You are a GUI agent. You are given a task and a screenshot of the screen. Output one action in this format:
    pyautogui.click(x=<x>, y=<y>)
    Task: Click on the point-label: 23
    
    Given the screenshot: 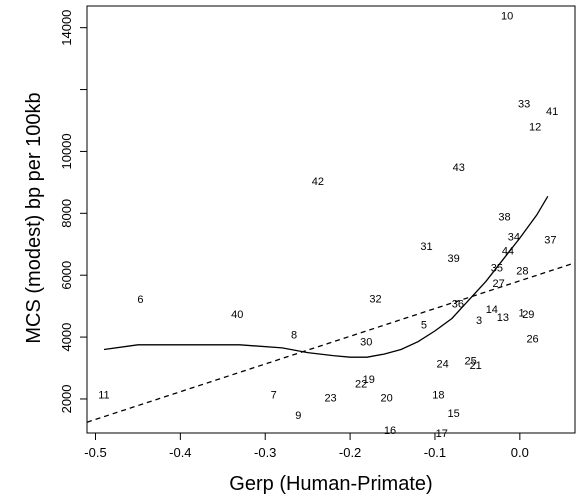 What is the action you would take?
    pyautogui.click(x=330, y=398)
    